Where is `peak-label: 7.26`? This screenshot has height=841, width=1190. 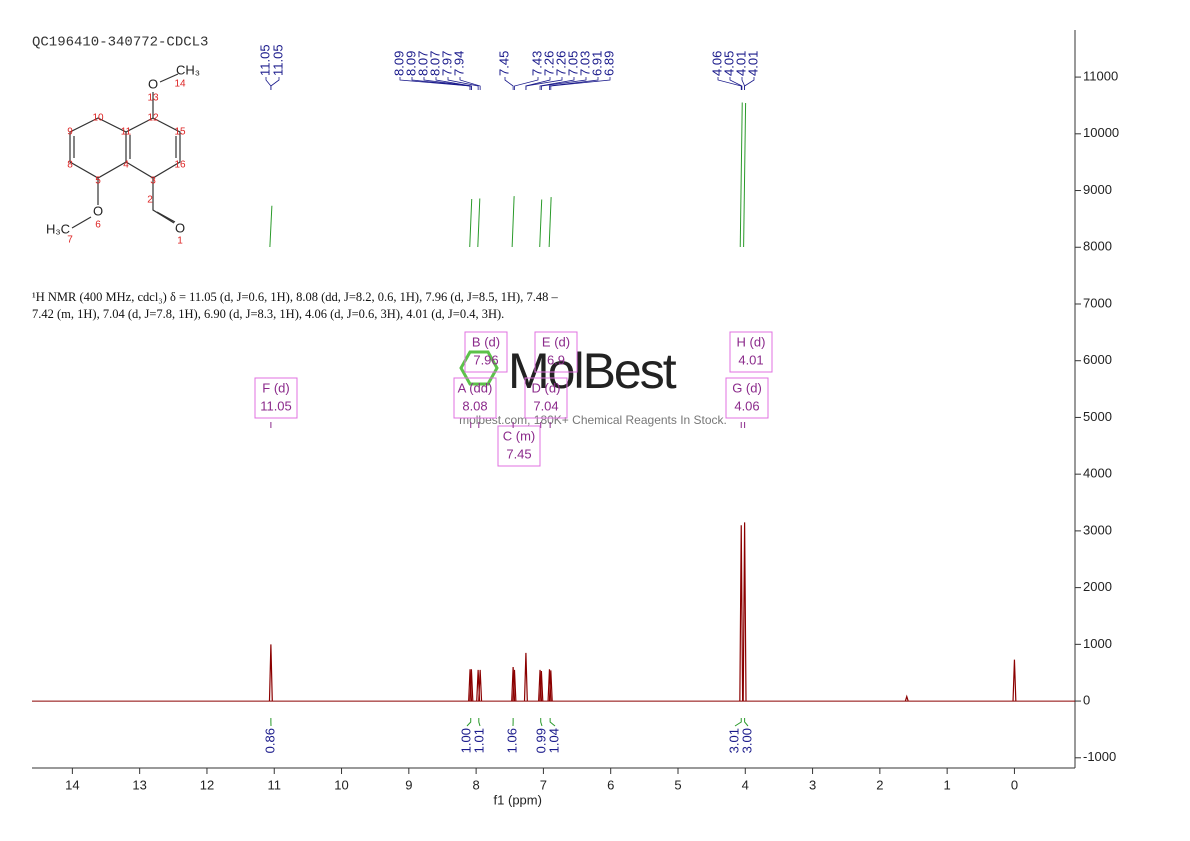 peak-label: 7.26 is located at coordinates (560, 63).